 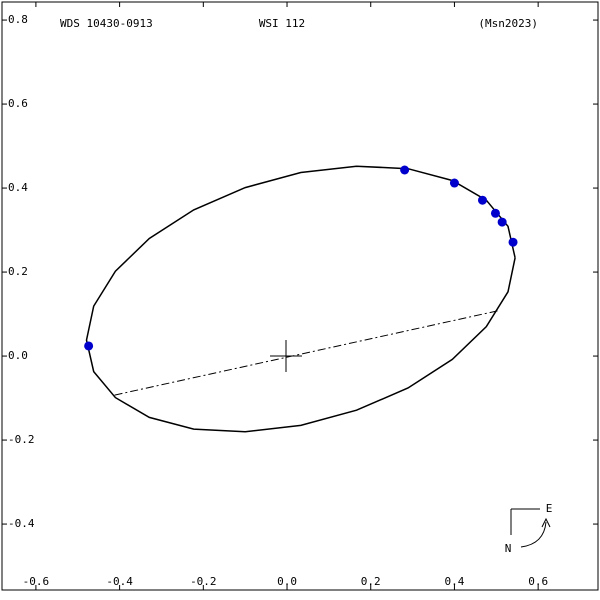 I want to click on x-tick-label: 0.2, so click(x=371, y=581).